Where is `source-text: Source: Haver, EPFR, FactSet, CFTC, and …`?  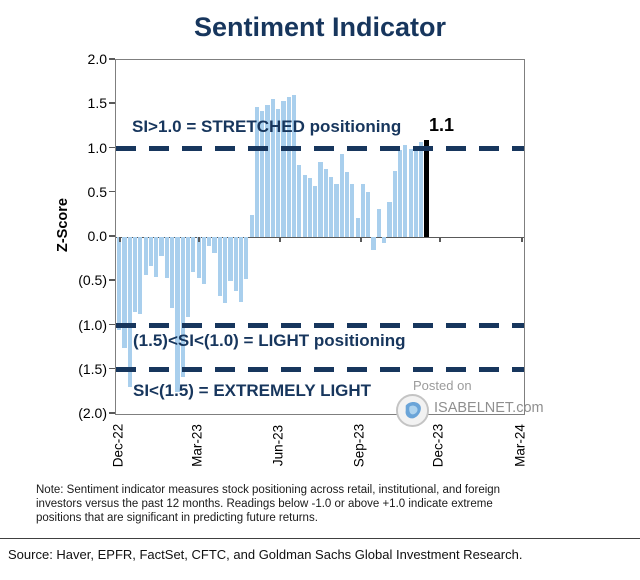
source-text: Source: Haver, EPFR, FactSet, CFTC, and … is located at coordinates (265, 554).